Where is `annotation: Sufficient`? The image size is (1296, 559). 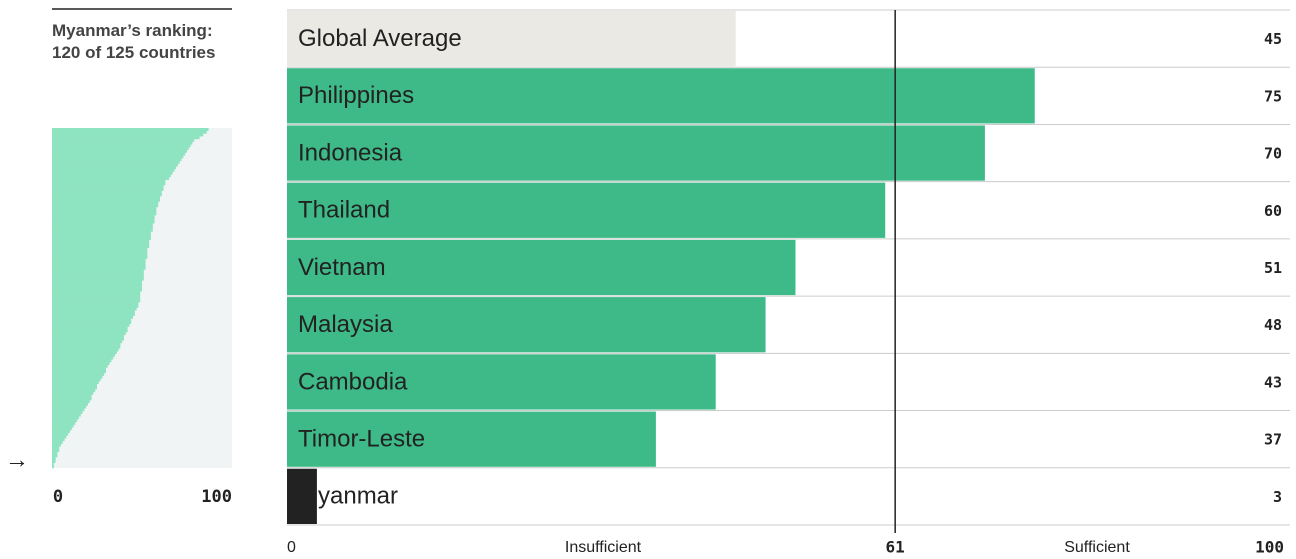
annotation: Sufficient is located at coordinates (1097, 547).